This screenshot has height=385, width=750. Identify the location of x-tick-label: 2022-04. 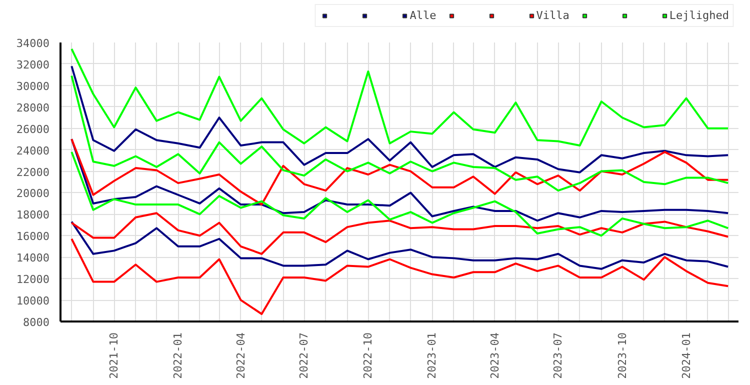
(241, 355).